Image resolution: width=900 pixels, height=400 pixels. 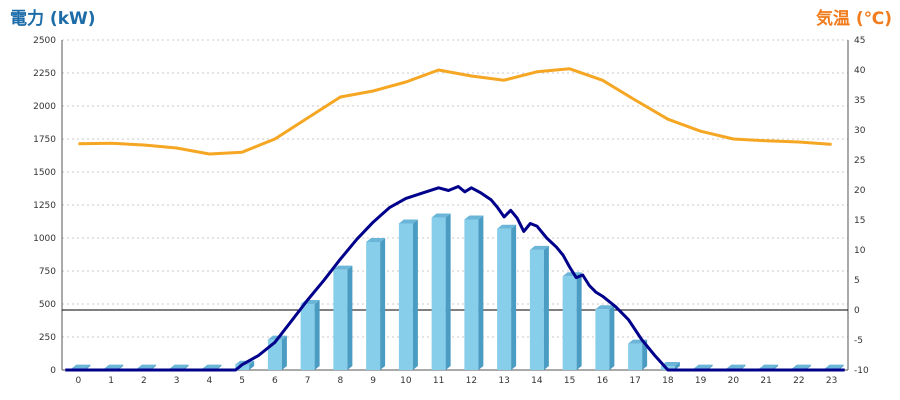 What do you see at coordinates (569, 381) in the screenshot?
I see `x-tick-label: 15` at bounding box center [569, 381].